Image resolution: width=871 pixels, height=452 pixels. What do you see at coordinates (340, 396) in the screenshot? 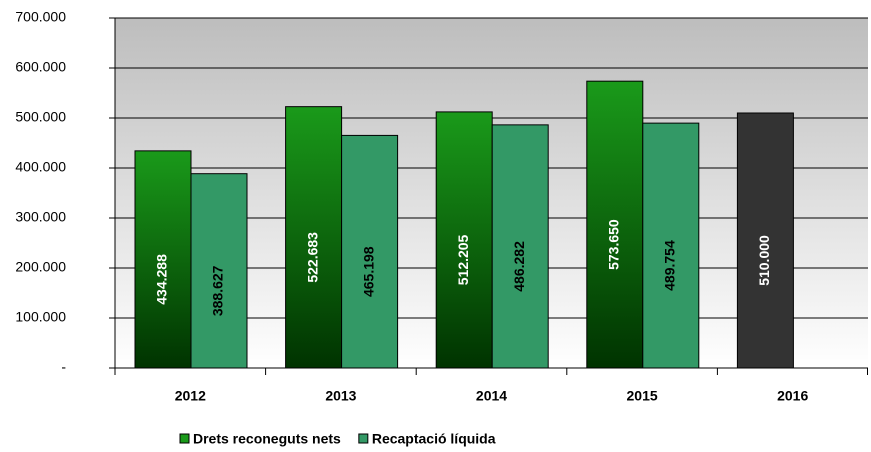
I see `x-tick-label: 2013` at bounding box center [340, 396].